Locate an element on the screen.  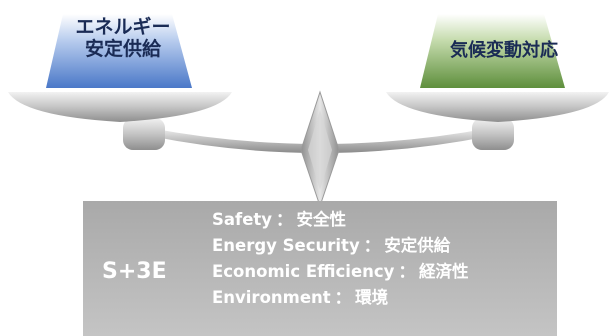
pillar-jp: 安定供給 is located at coordinates (417, 245).